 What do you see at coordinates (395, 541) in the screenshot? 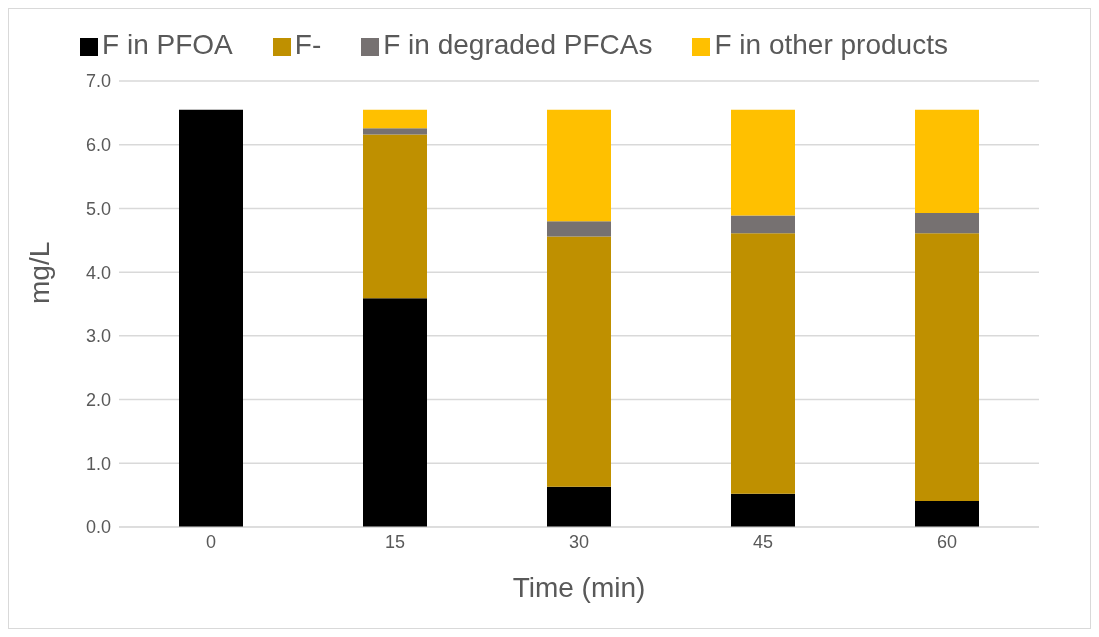
I see `x-tick-label: 15` at bounding box center [395, 541].